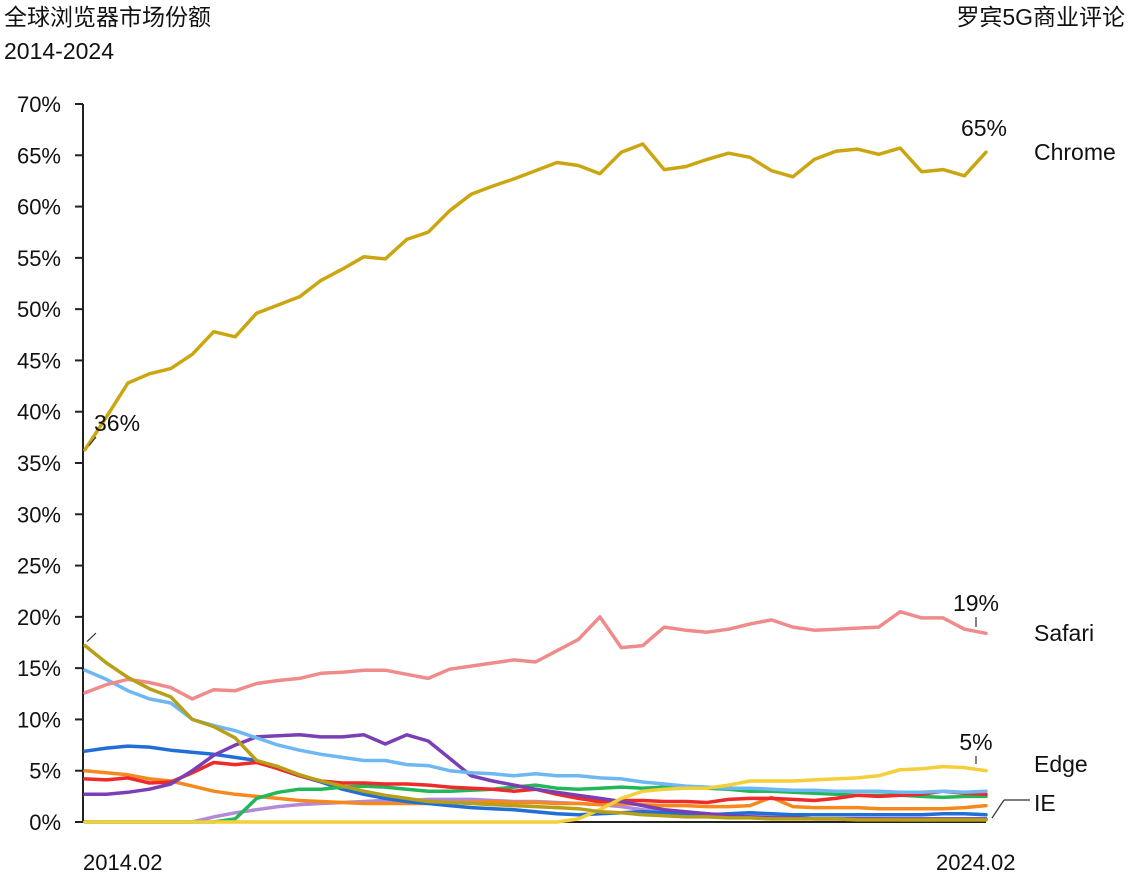 The image size is (1131, 874). Describe the element at coordinates (1040, 17) in the screenshot. I see `brand-watermark: 罗宾5G商业评论` at that location.